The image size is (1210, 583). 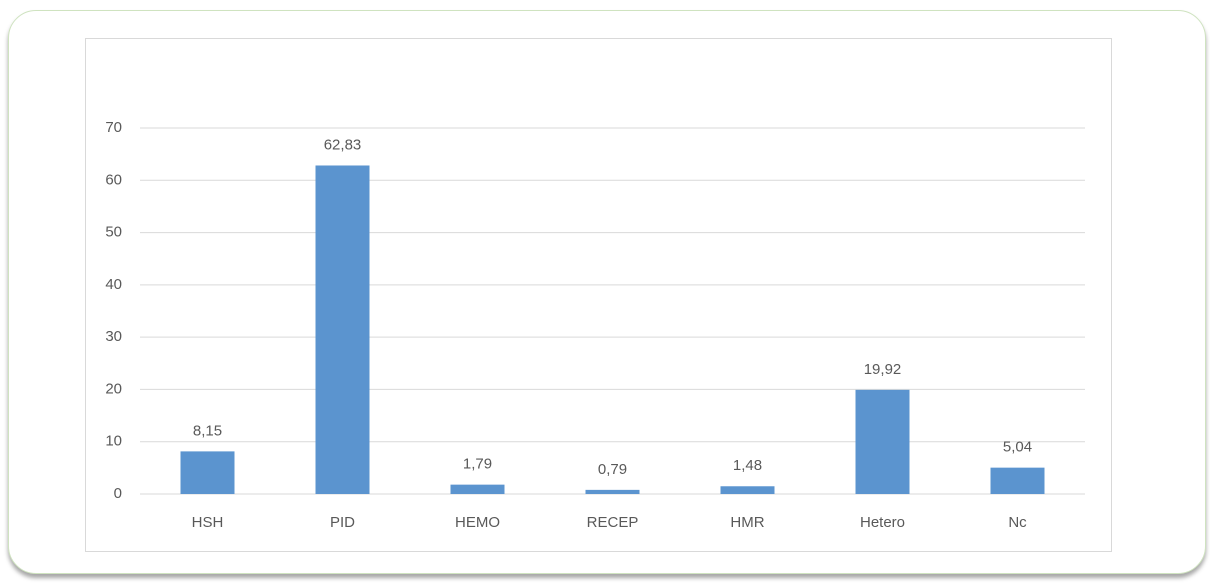 I want to click on value-label: 1,48, so click(x=747, y=465).